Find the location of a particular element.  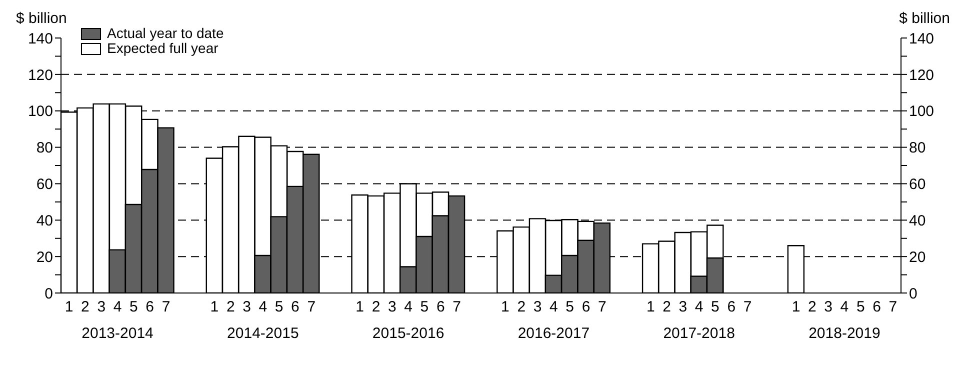

y-tick-label: 100 is located at coordinates (40, 111).